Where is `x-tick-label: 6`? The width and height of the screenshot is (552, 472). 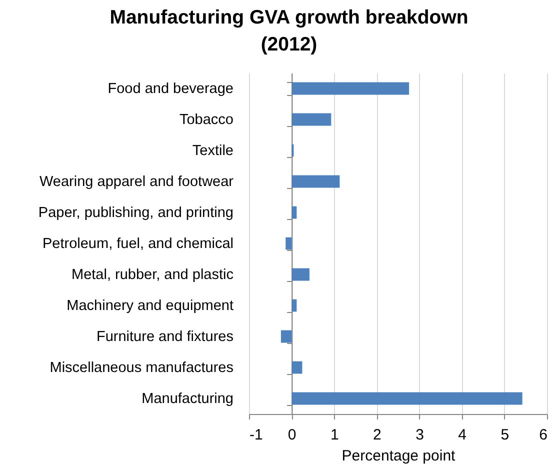 x-tick-label: 6 is located at coordinates (543, 435).